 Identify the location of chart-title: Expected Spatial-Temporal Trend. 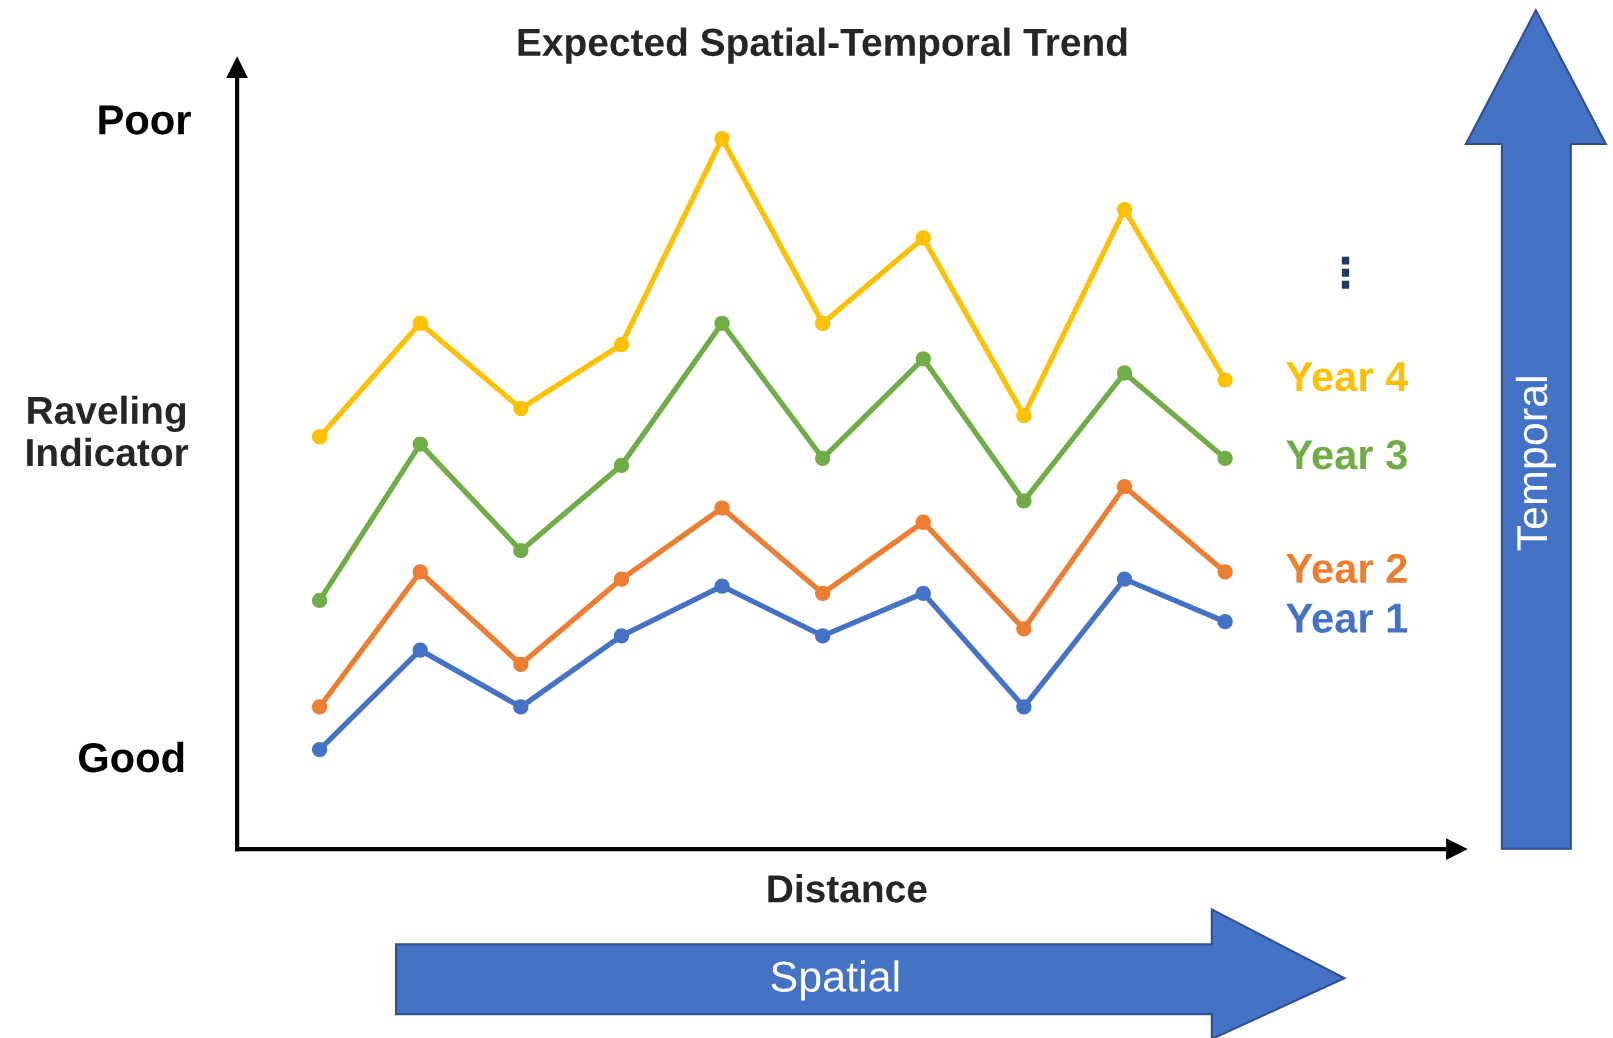
(822, 45).